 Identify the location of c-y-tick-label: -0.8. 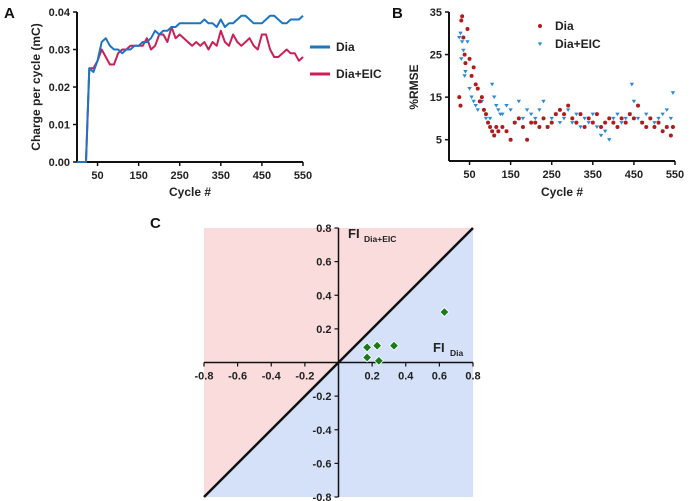
(322, 496).